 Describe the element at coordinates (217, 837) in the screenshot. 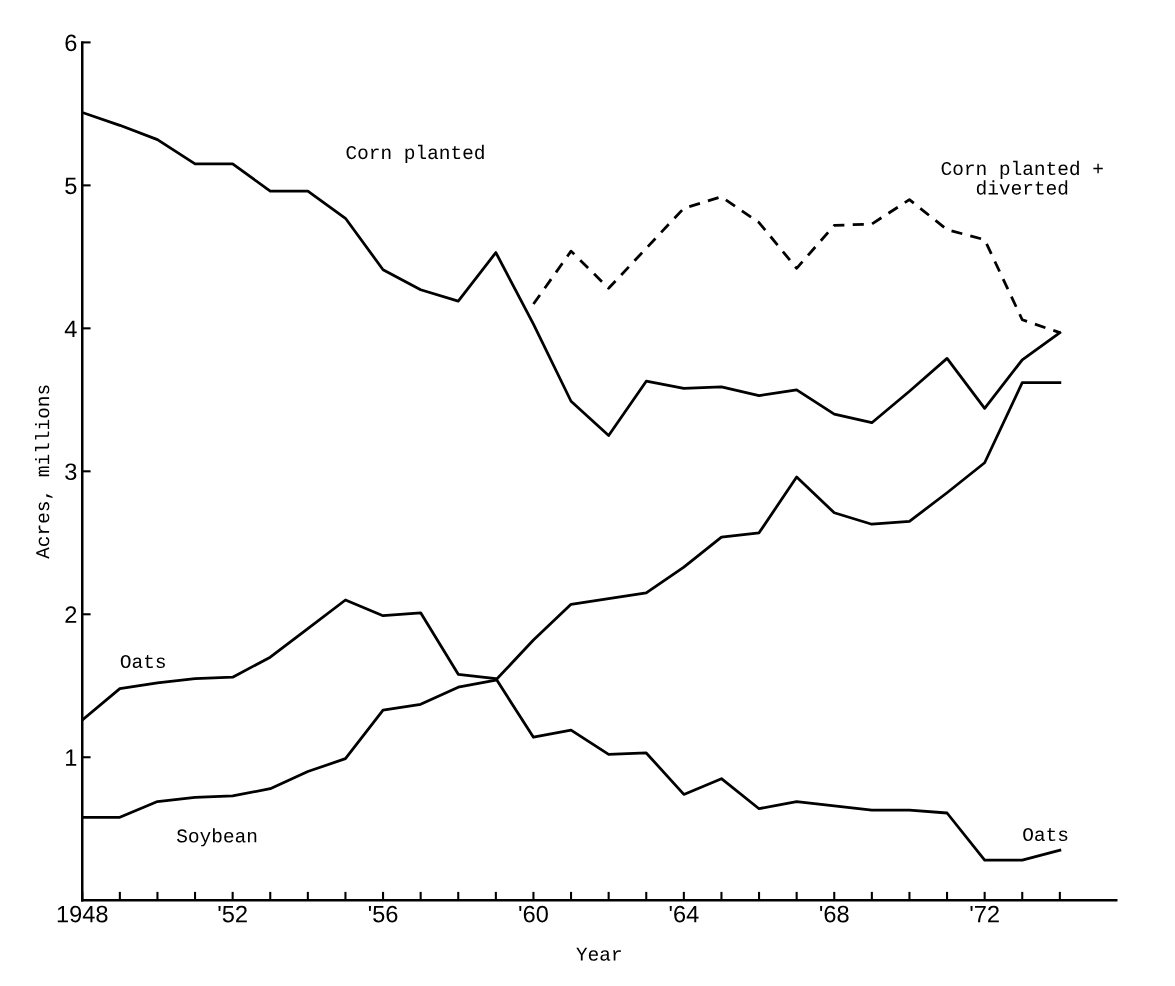

I see `series-label: Soybean` at that location.